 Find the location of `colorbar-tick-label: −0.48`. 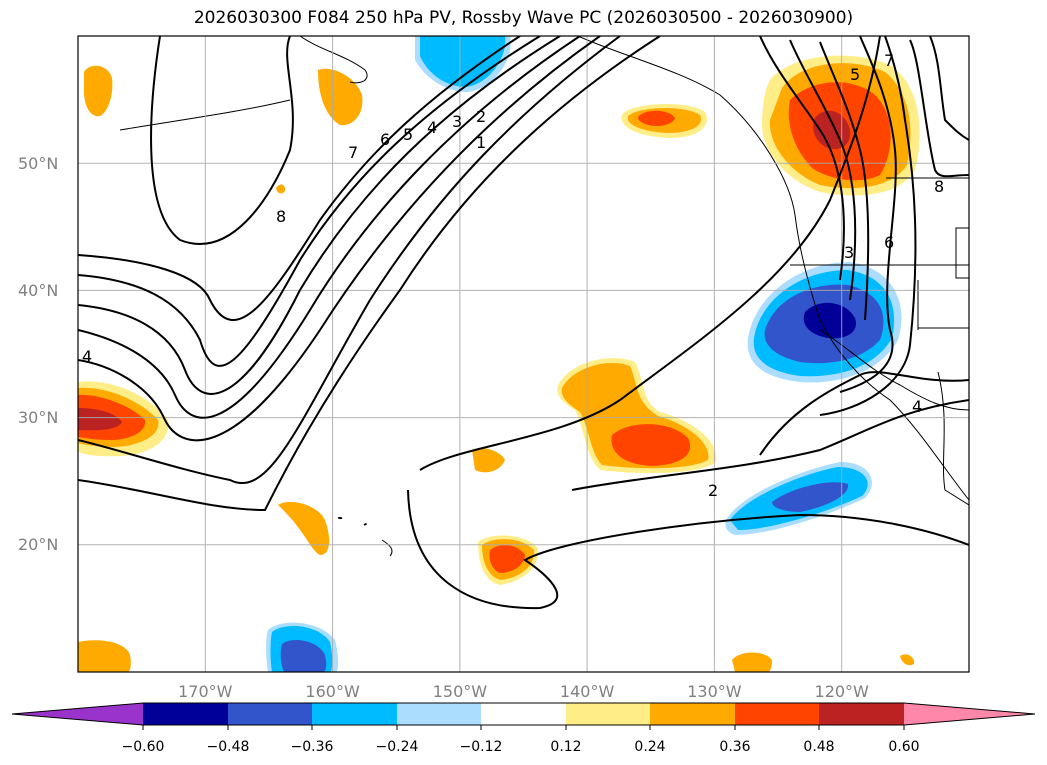

colorbar-tick-label: −0.48 is located at coordinates (228, 747).